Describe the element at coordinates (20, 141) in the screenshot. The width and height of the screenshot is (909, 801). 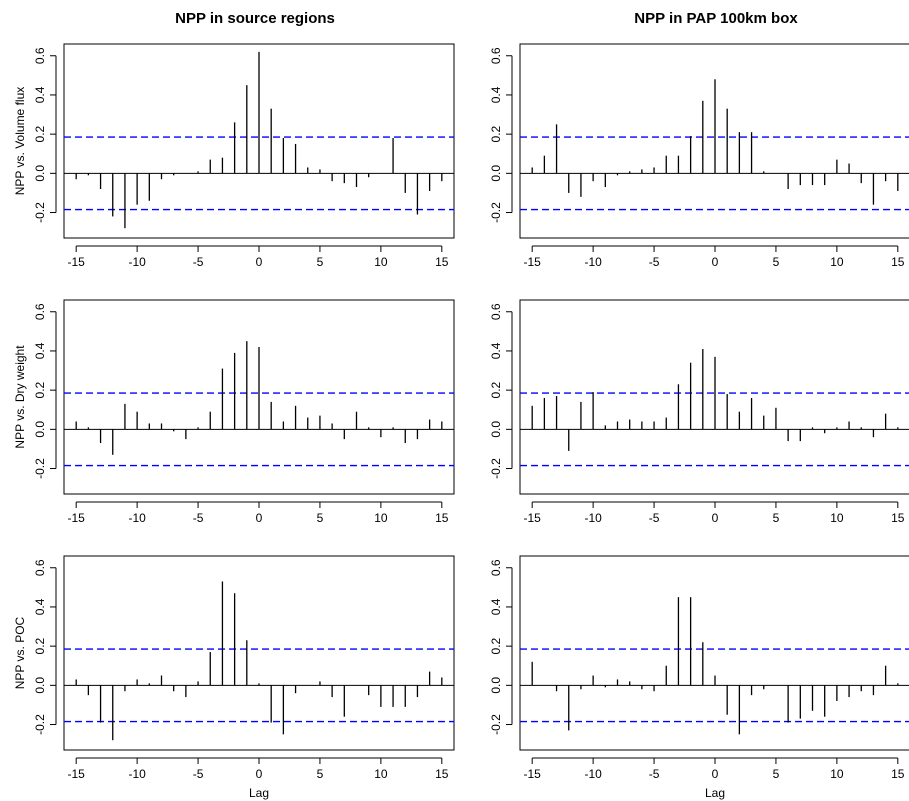
I see `y-axis-label: NPP vs. Volume flux` at that location.